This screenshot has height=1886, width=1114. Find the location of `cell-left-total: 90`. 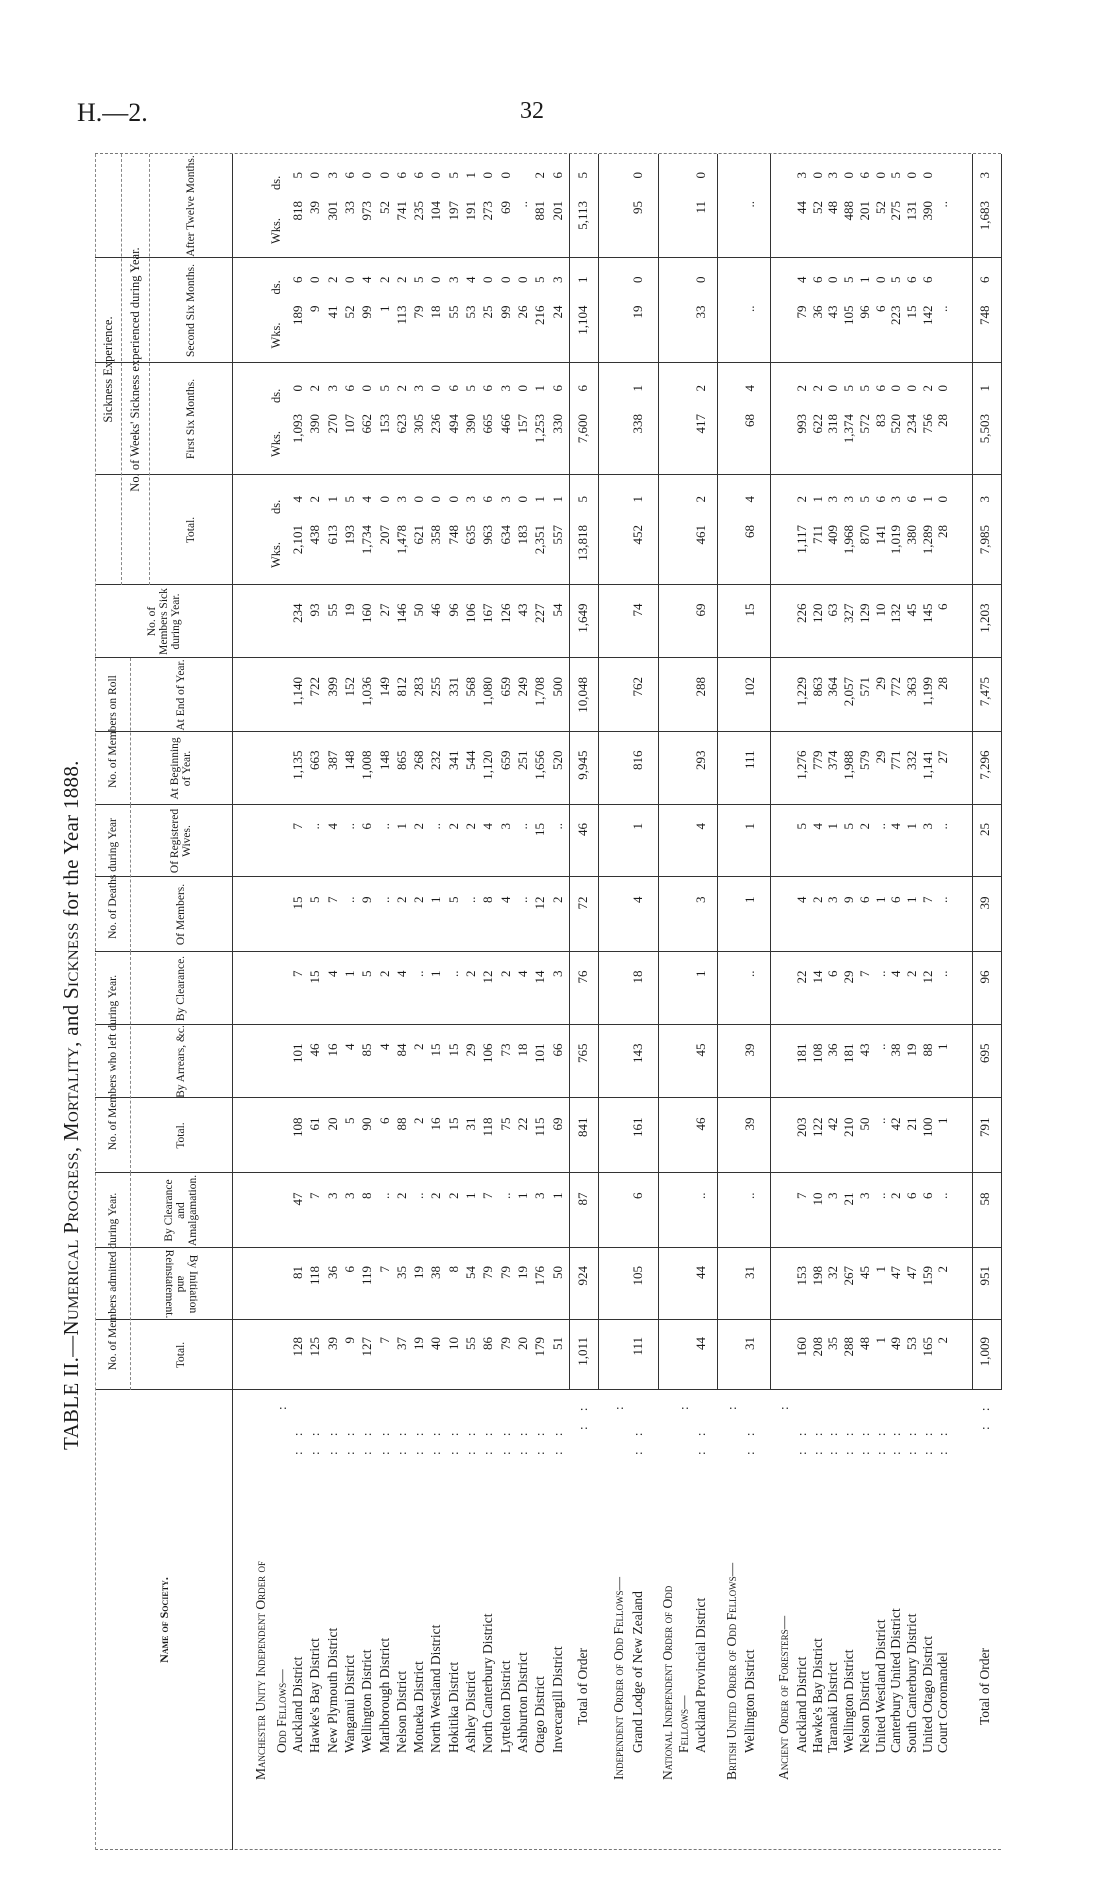

cell-left-total: 90 is located at coordinates (367, 1124).